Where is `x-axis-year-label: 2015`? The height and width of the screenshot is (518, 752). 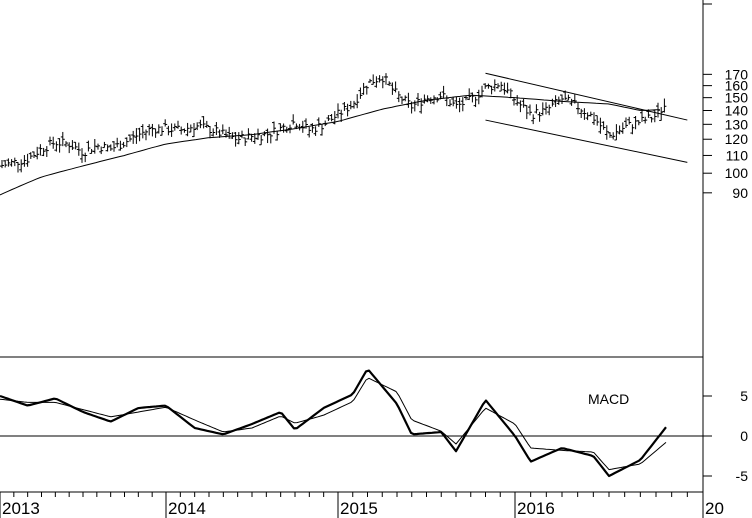
x-axis-year-label: 2015 is located at coordinates (359, 508).